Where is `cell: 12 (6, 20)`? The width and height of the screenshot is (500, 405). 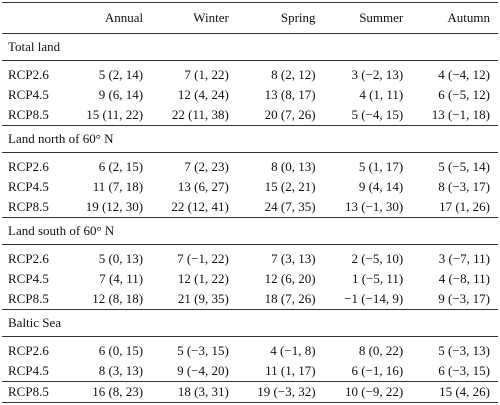
cell: 12 (6, 20) is located at coordinates (290, 278).